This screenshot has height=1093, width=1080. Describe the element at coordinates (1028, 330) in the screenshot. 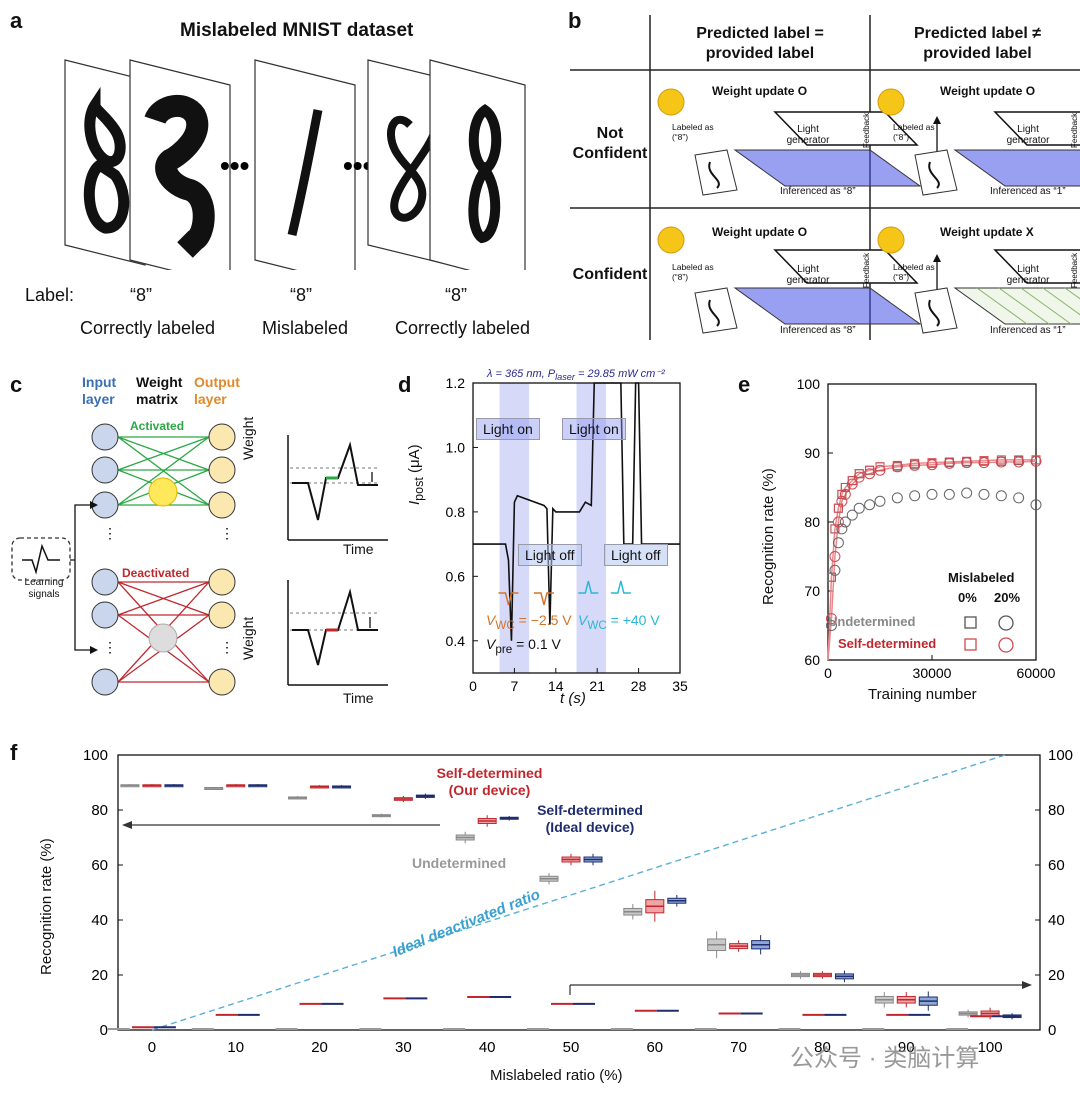

I see `cell-4-inferenced: Inferenced as “1”` at that location.